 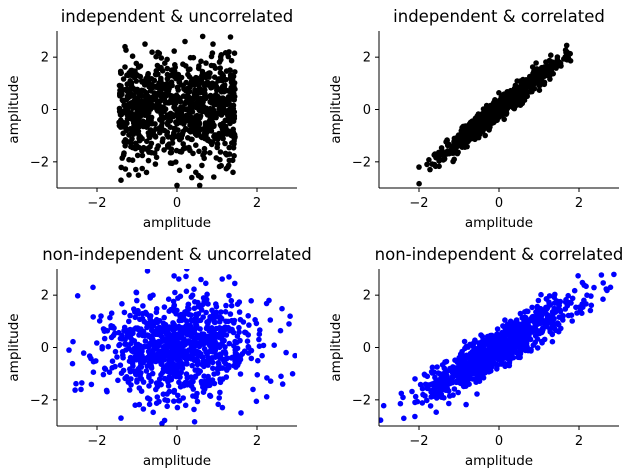 I want to click on chart-title: non-independent & correlated, so click(x=499, y=254).